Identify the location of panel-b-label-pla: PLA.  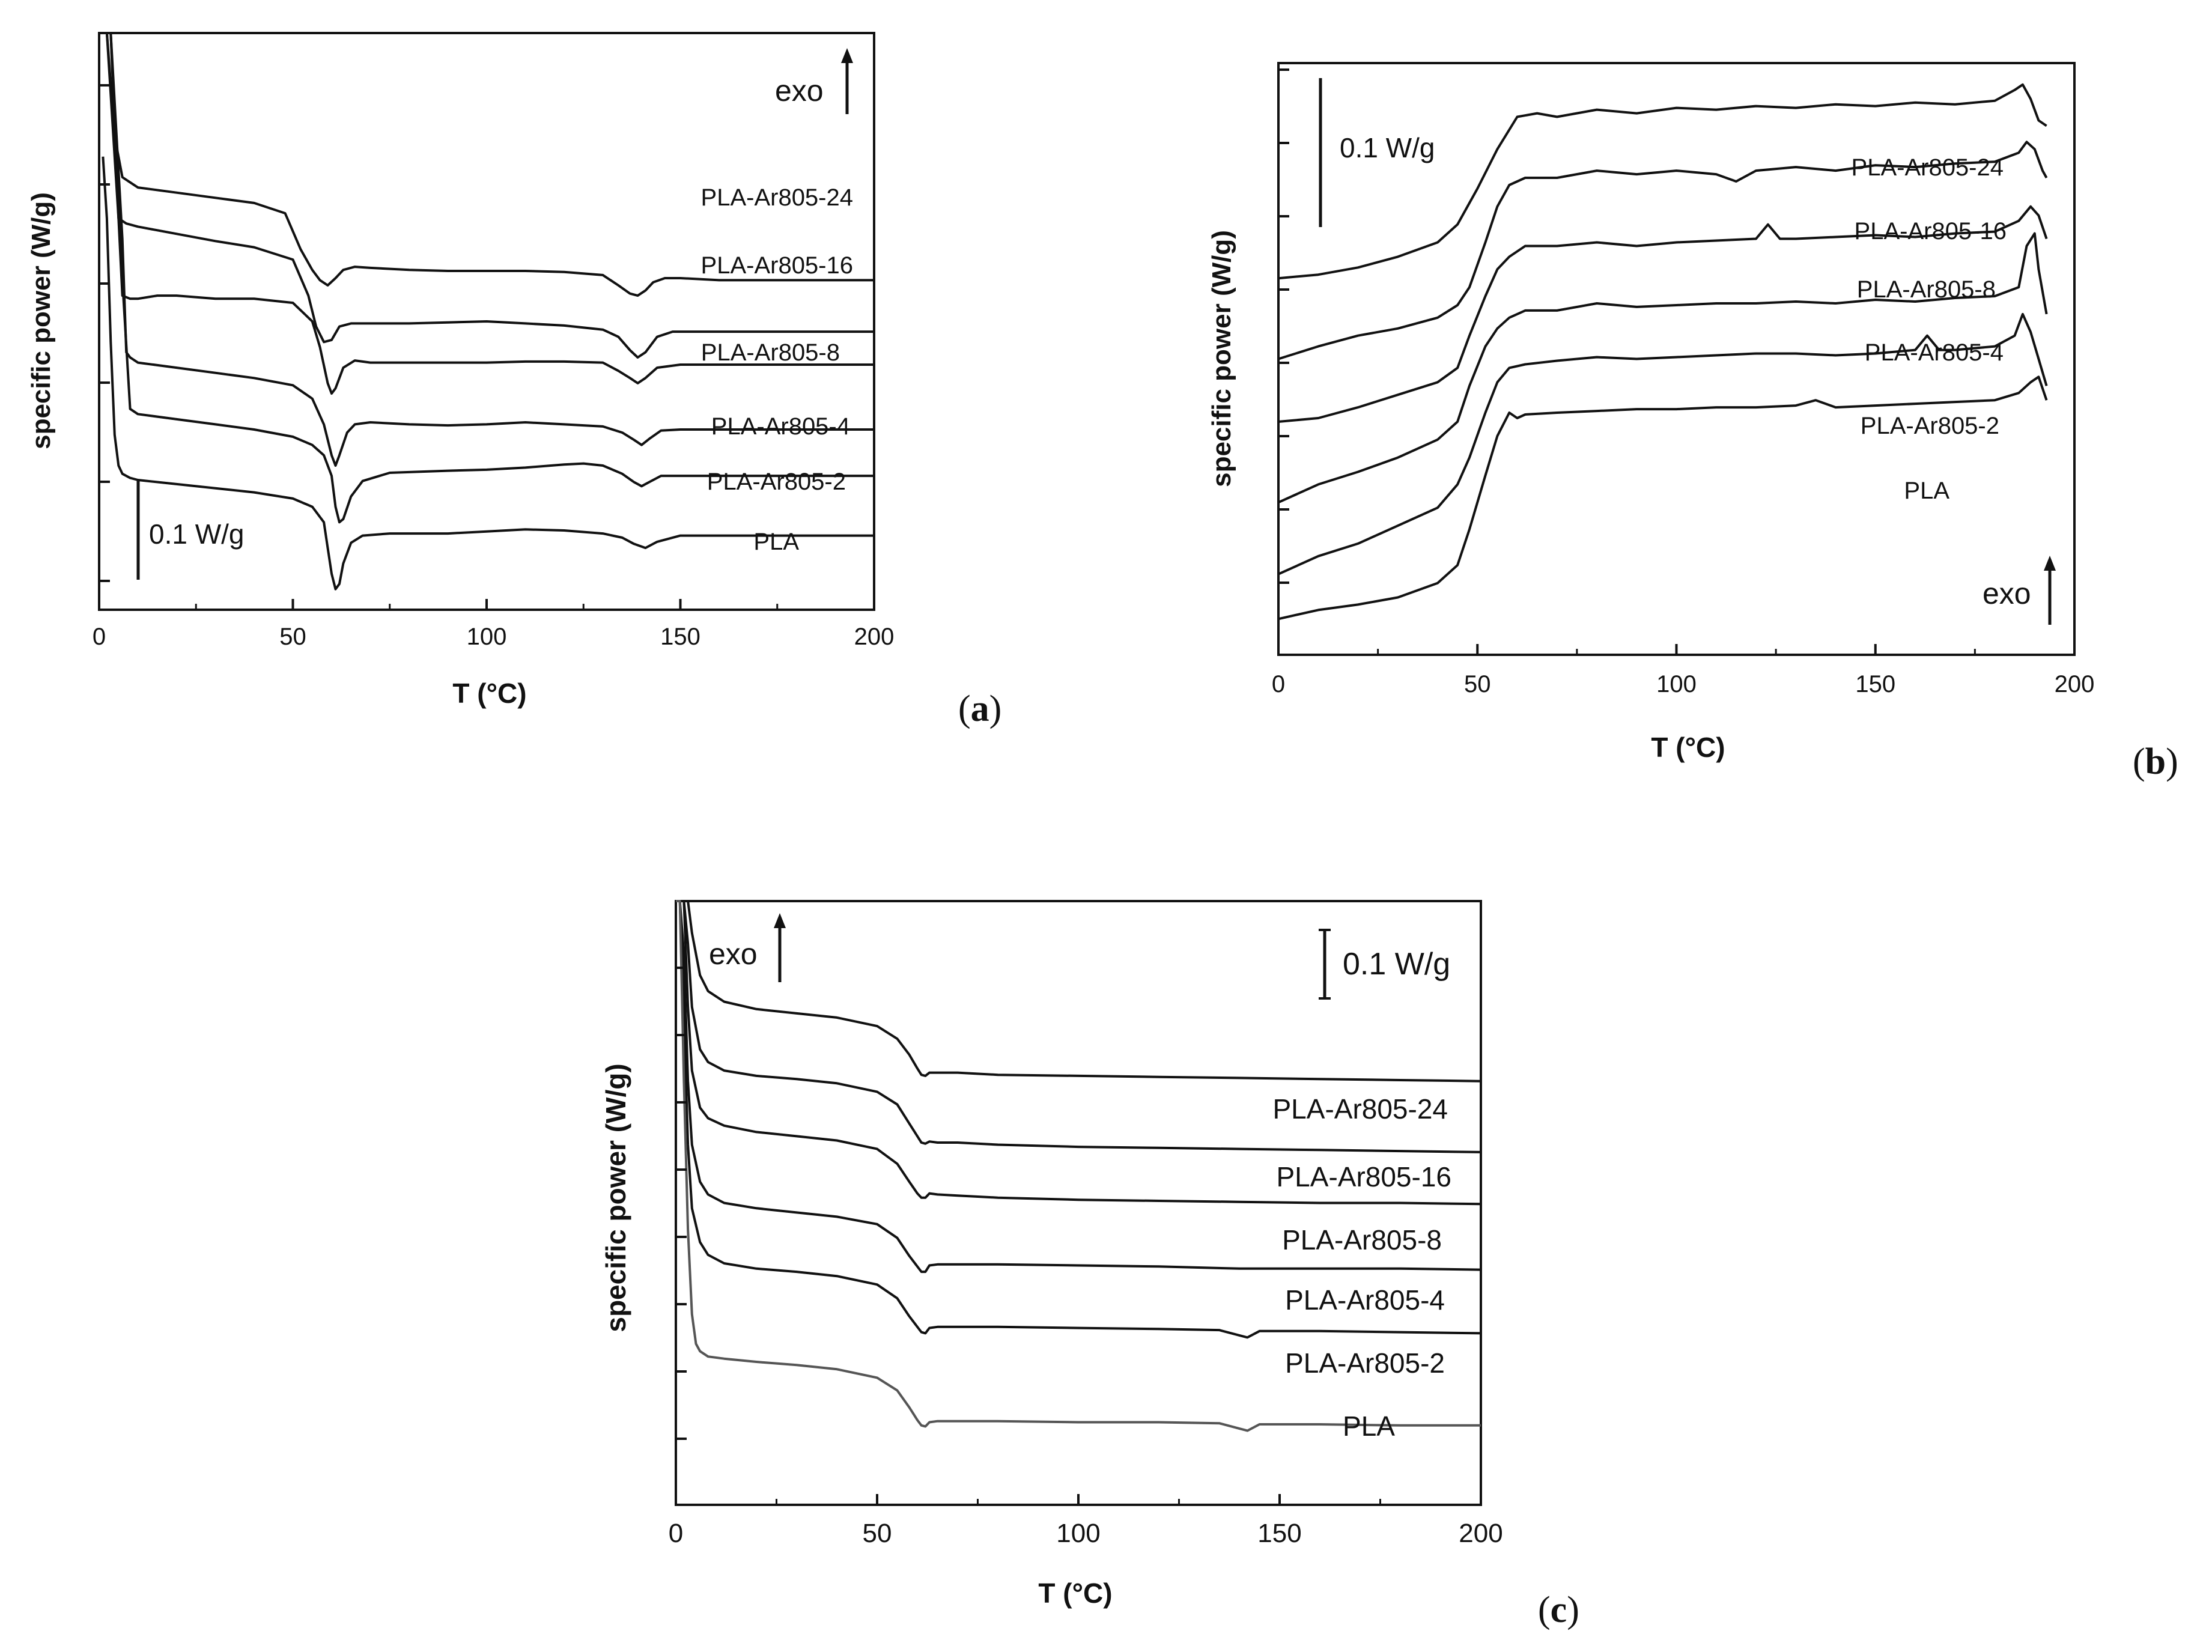
(1926, 491).